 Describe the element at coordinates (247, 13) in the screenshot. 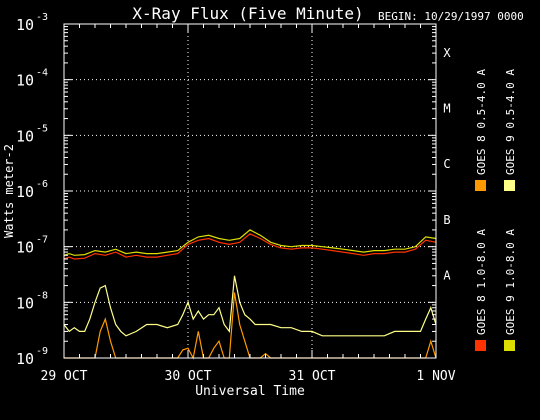

I see `chart-title: X-Ray Flux (Five Minute)` at that location.